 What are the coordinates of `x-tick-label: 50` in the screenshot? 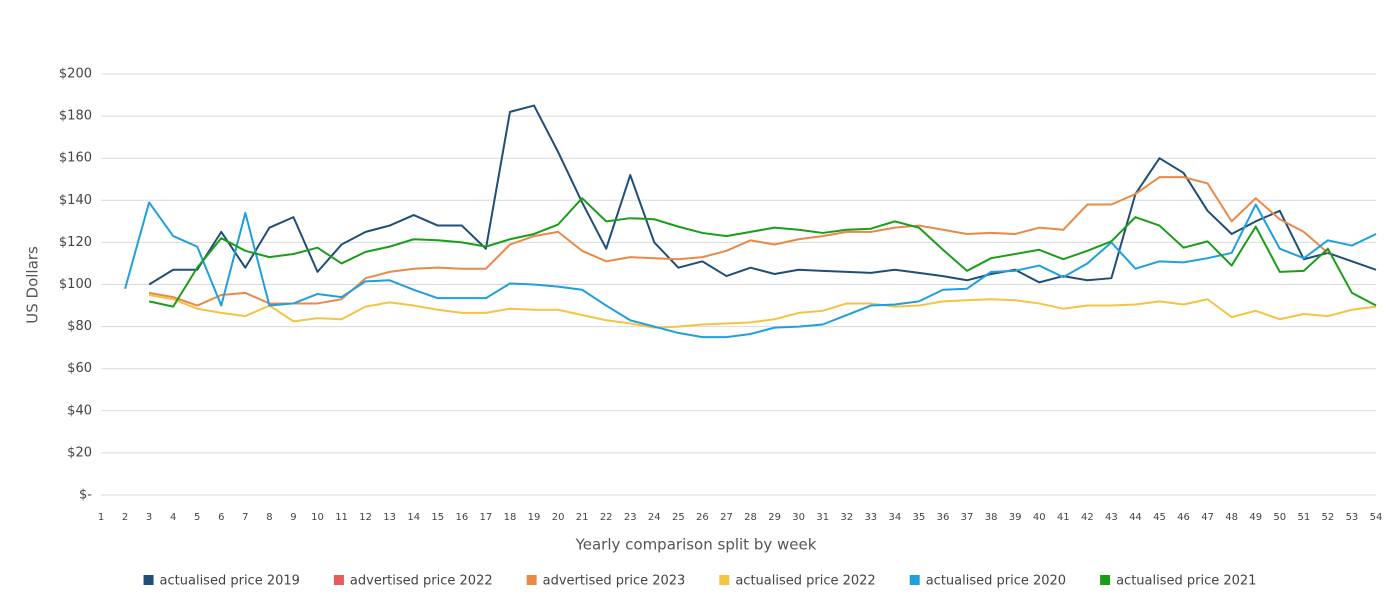 It's located at (1279, 517).